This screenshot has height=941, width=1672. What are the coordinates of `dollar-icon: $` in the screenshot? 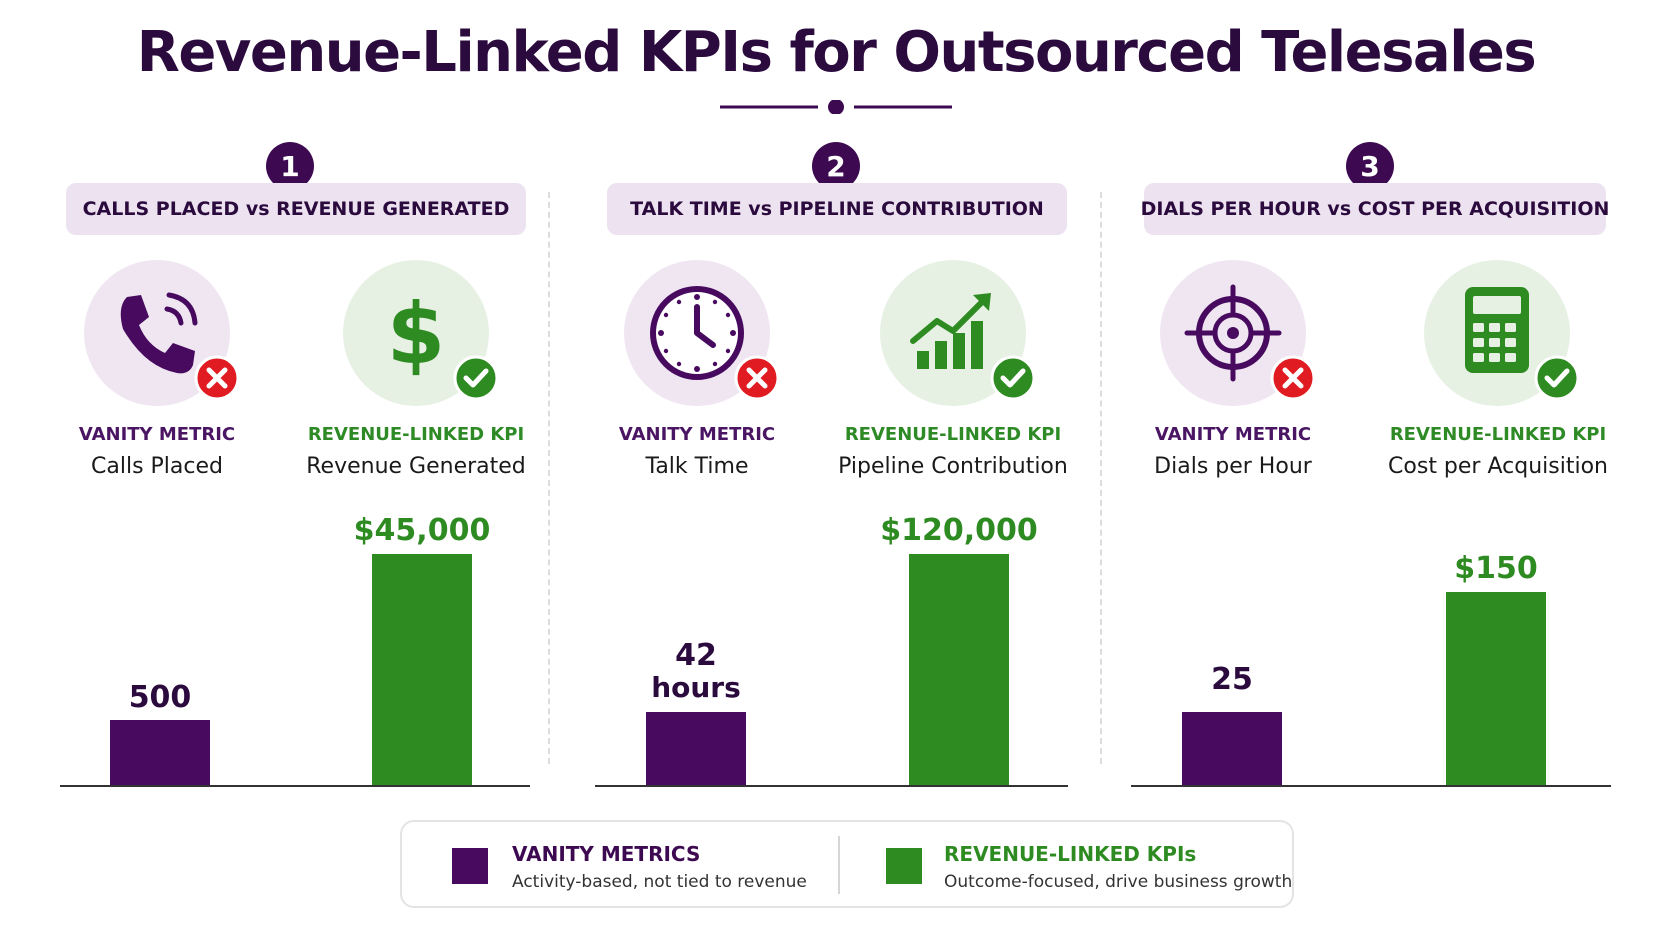 It's located at (416, 334).